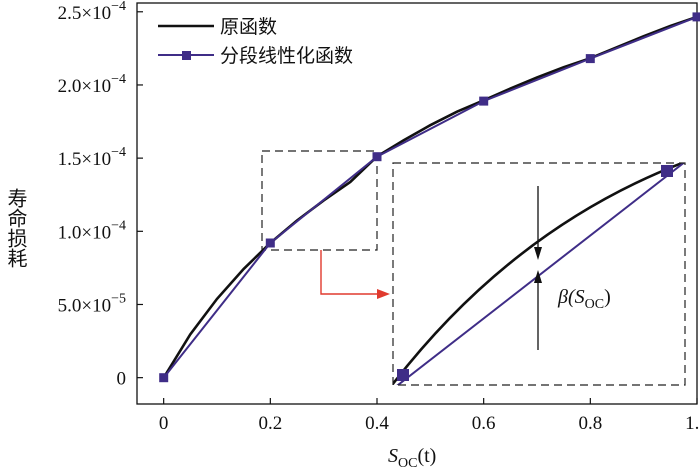 This screenshot has width=700, height=473. I want to click on y-tick-label: 1.0×10⁻⁴, so click(92, 230).